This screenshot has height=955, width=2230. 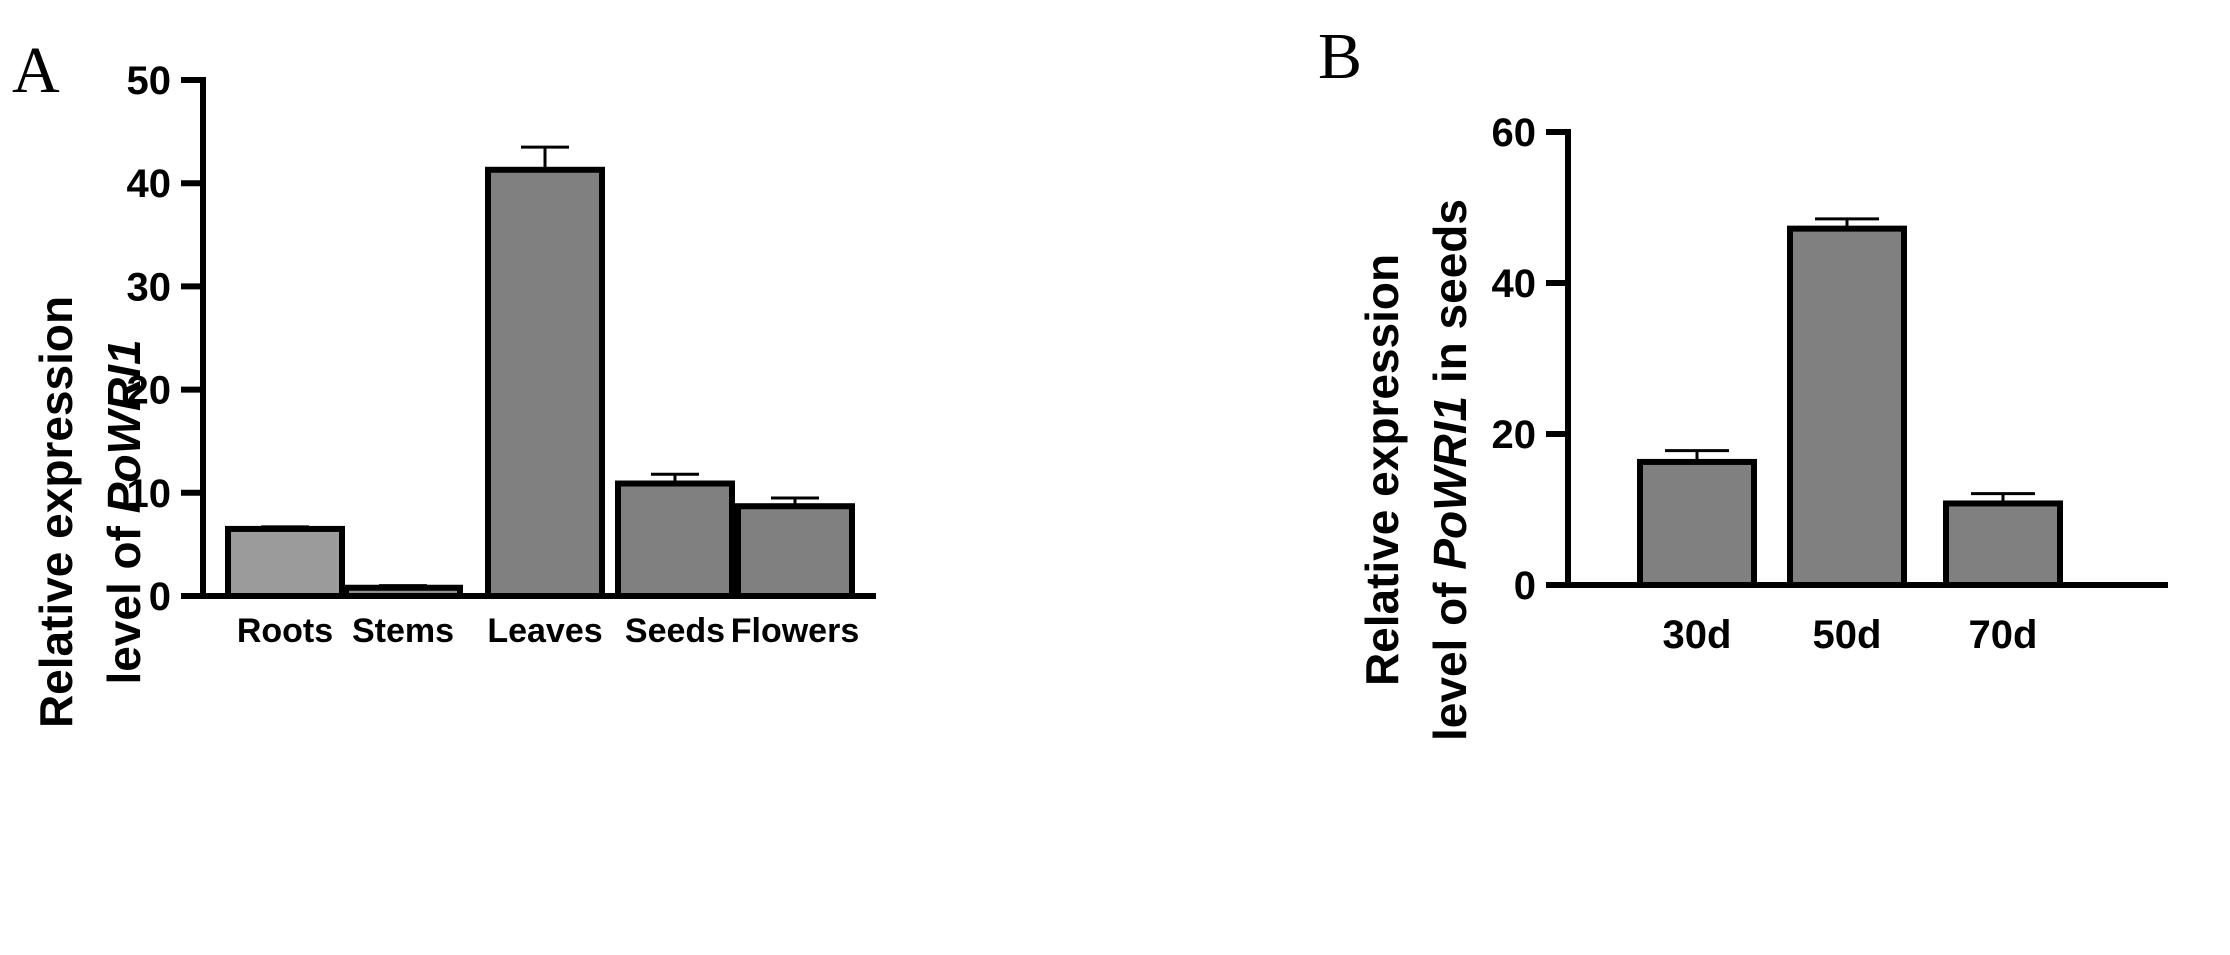 I want to click on panel-a-letter: A, so click(x=36, y=70).